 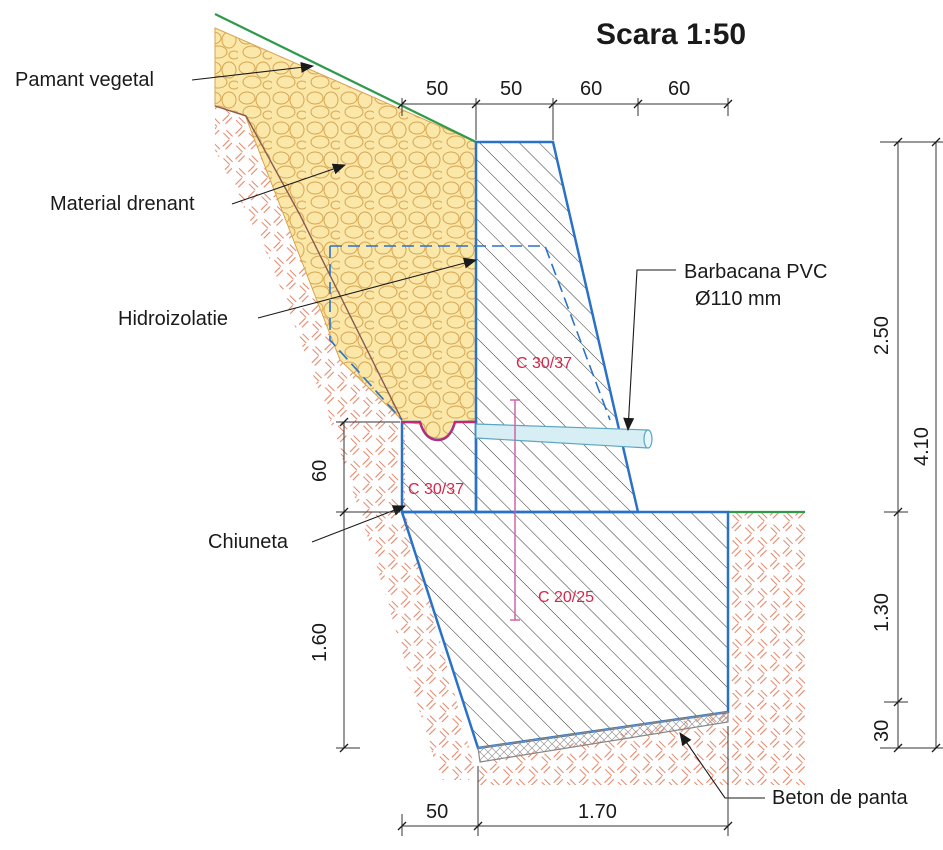 I want to click on excavation-line, so click(x=308, y=263).